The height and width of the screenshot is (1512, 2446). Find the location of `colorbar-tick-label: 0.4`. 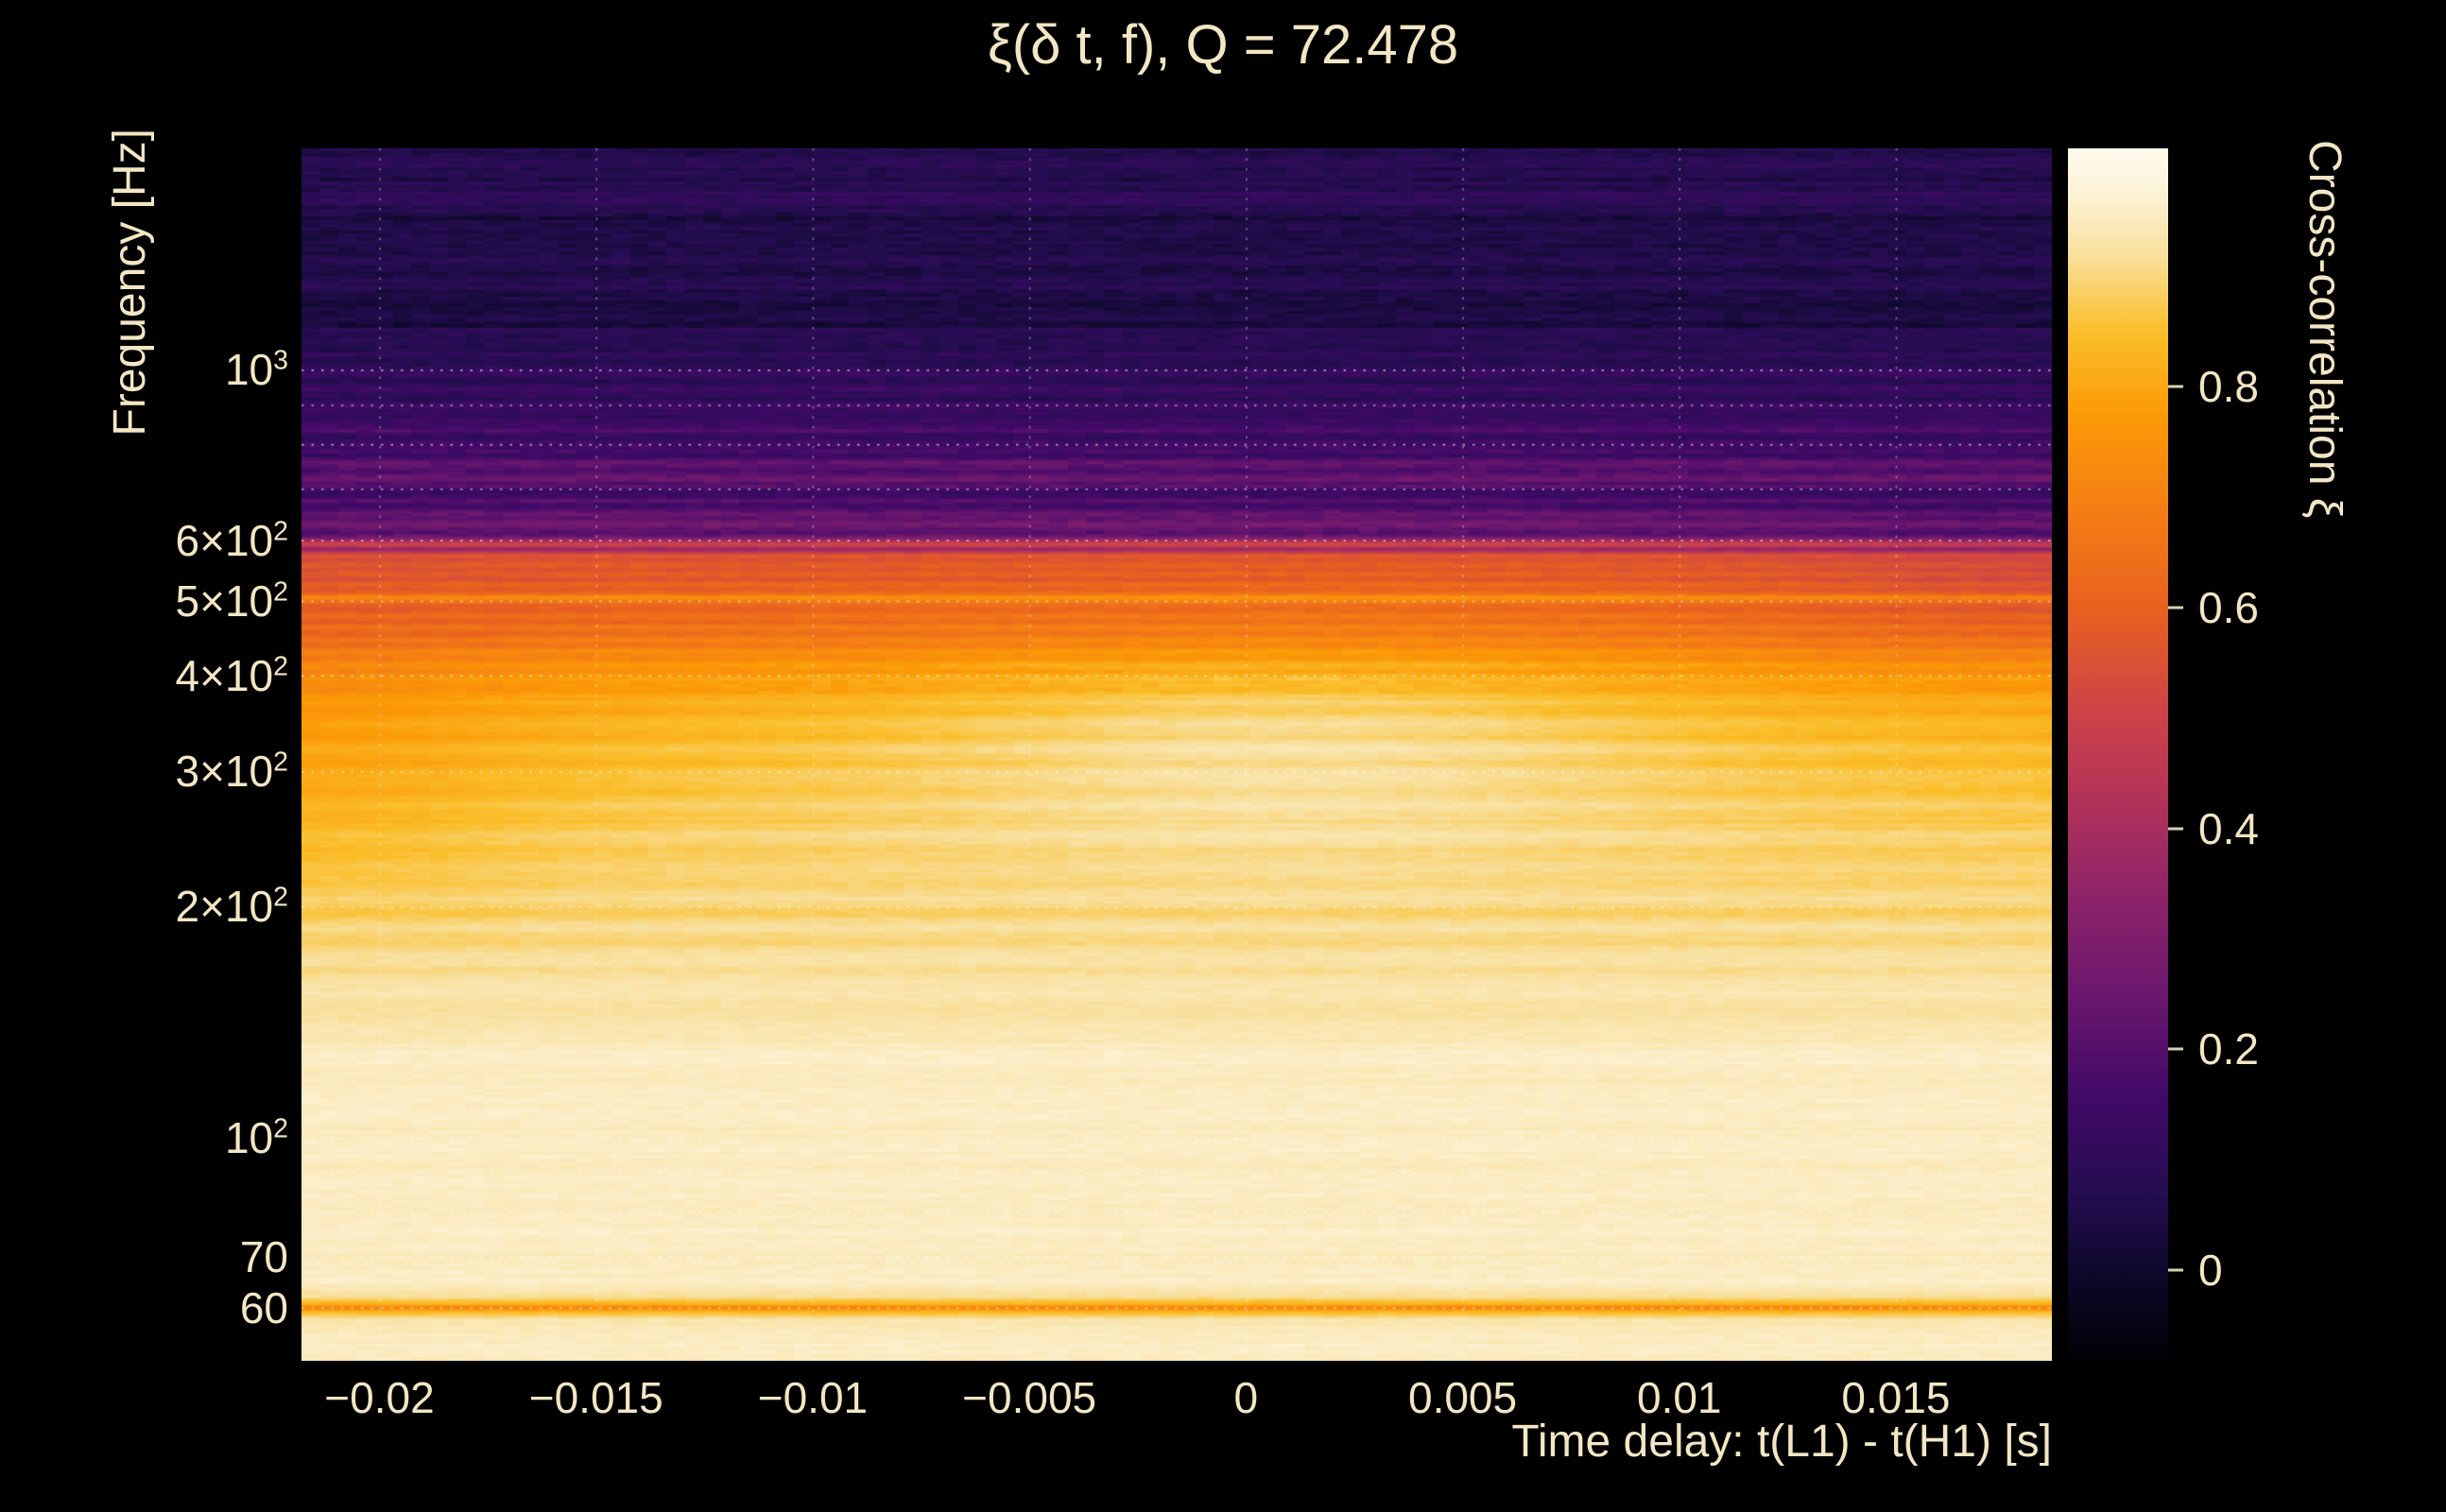

colorbar-tick-label: 0.4 is located at coordinates (2228, 828).